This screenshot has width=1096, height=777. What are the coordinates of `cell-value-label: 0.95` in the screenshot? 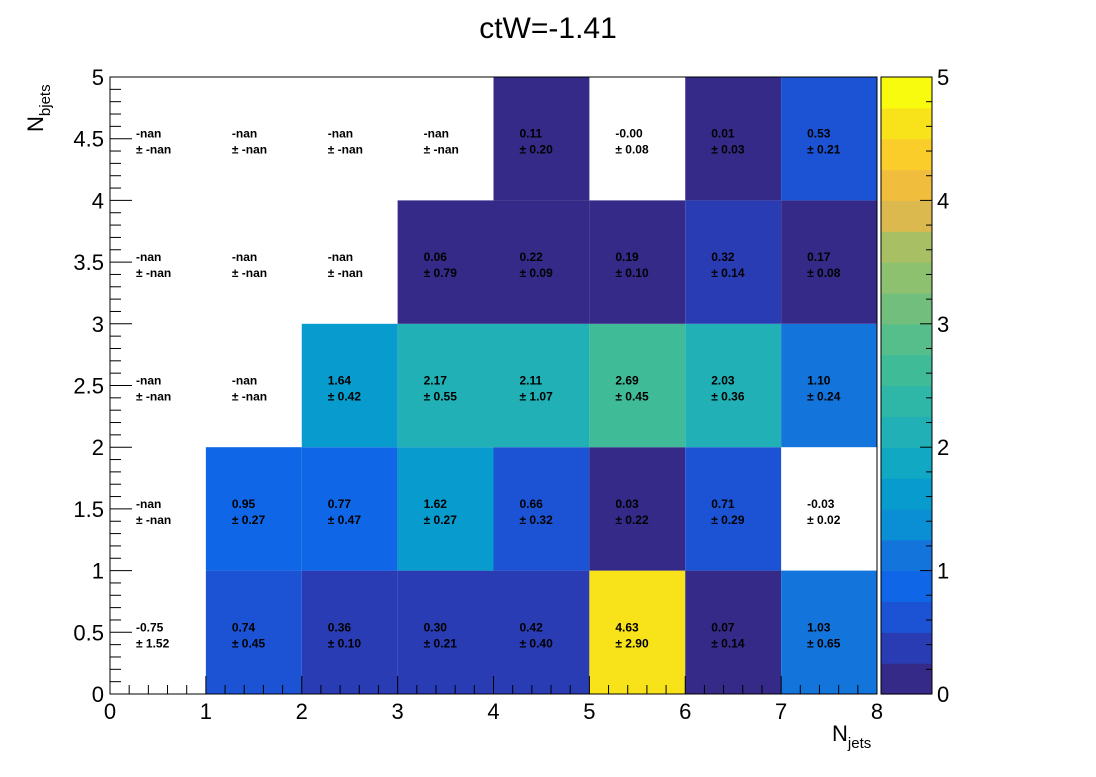 It's located at (244, 504).